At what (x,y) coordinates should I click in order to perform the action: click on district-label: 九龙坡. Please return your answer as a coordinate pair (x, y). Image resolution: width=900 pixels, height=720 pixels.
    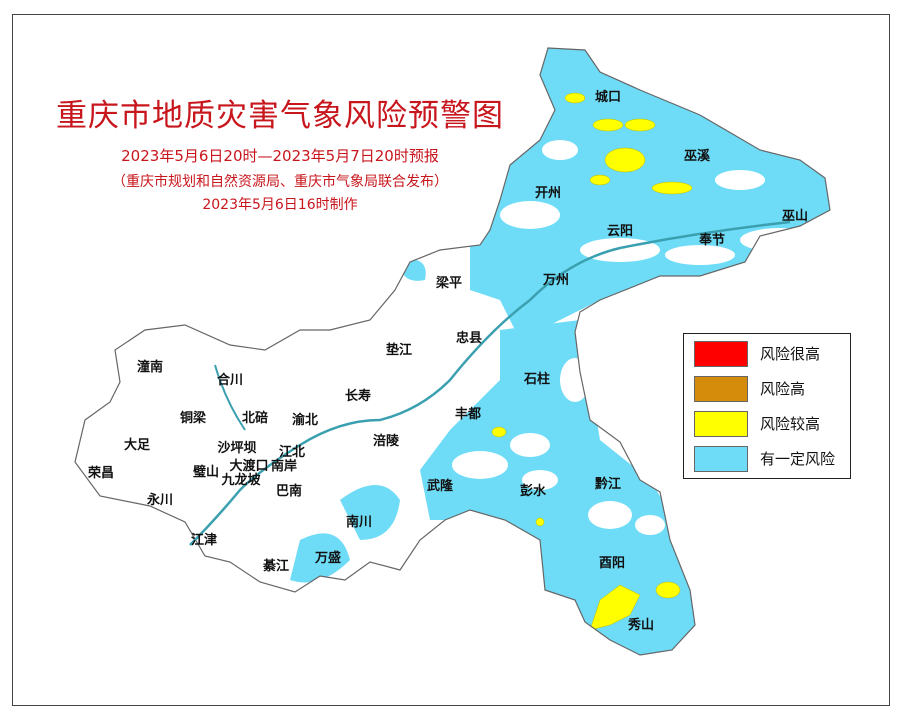
    Looking at the image, I should click on (240, 480).